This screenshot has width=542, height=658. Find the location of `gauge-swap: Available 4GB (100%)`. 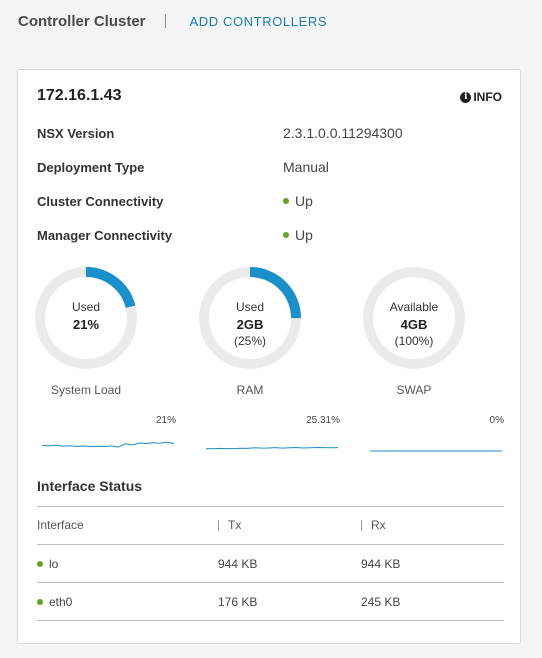

gauge-swap: Available 4GB (100%) is located at coordinates (414, 318).